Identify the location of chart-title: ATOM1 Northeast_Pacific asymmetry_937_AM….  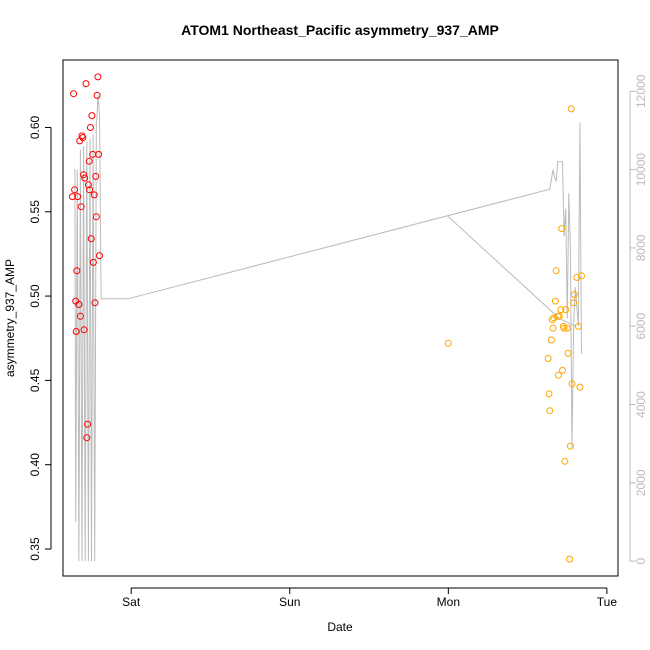
(340, 30).